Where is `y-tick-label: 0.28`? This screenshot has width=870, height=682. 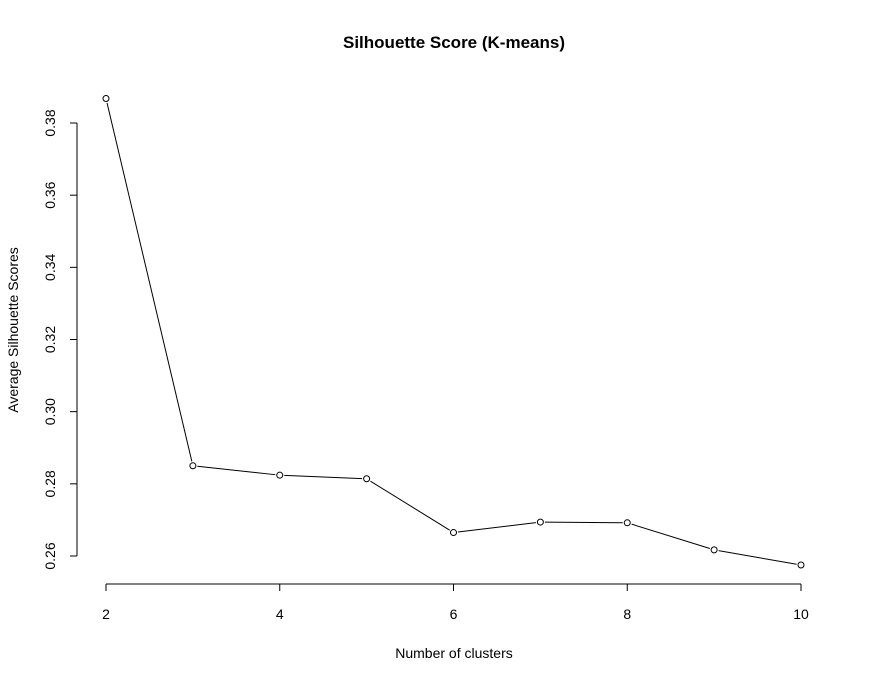 y-tick-label: 0.28 is located at coordinates (50, 483).